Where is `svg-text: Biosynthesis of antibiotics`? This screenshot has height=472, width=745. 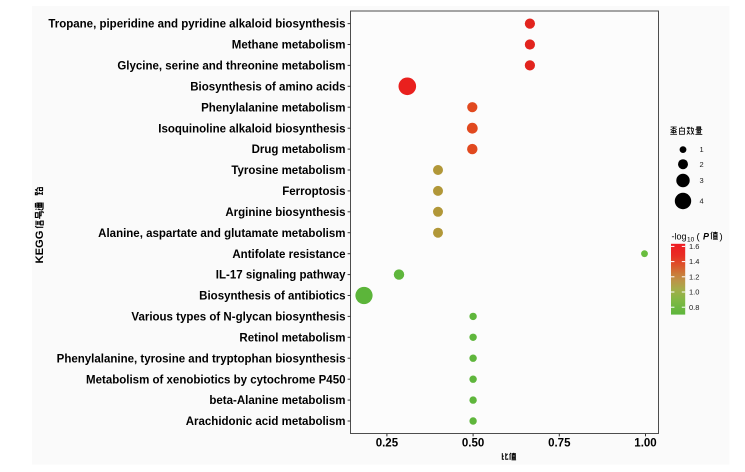
svg-text: Biosynthesis of antibiotics is located at coordinates (272, 297).